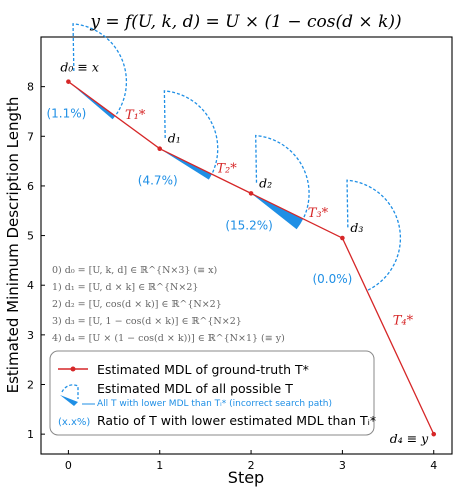 This screenshot has height=490, width=458. Describe the element at coordinates (135, 115) in the screenshot. I see `segment-label: T₁*` at that location.